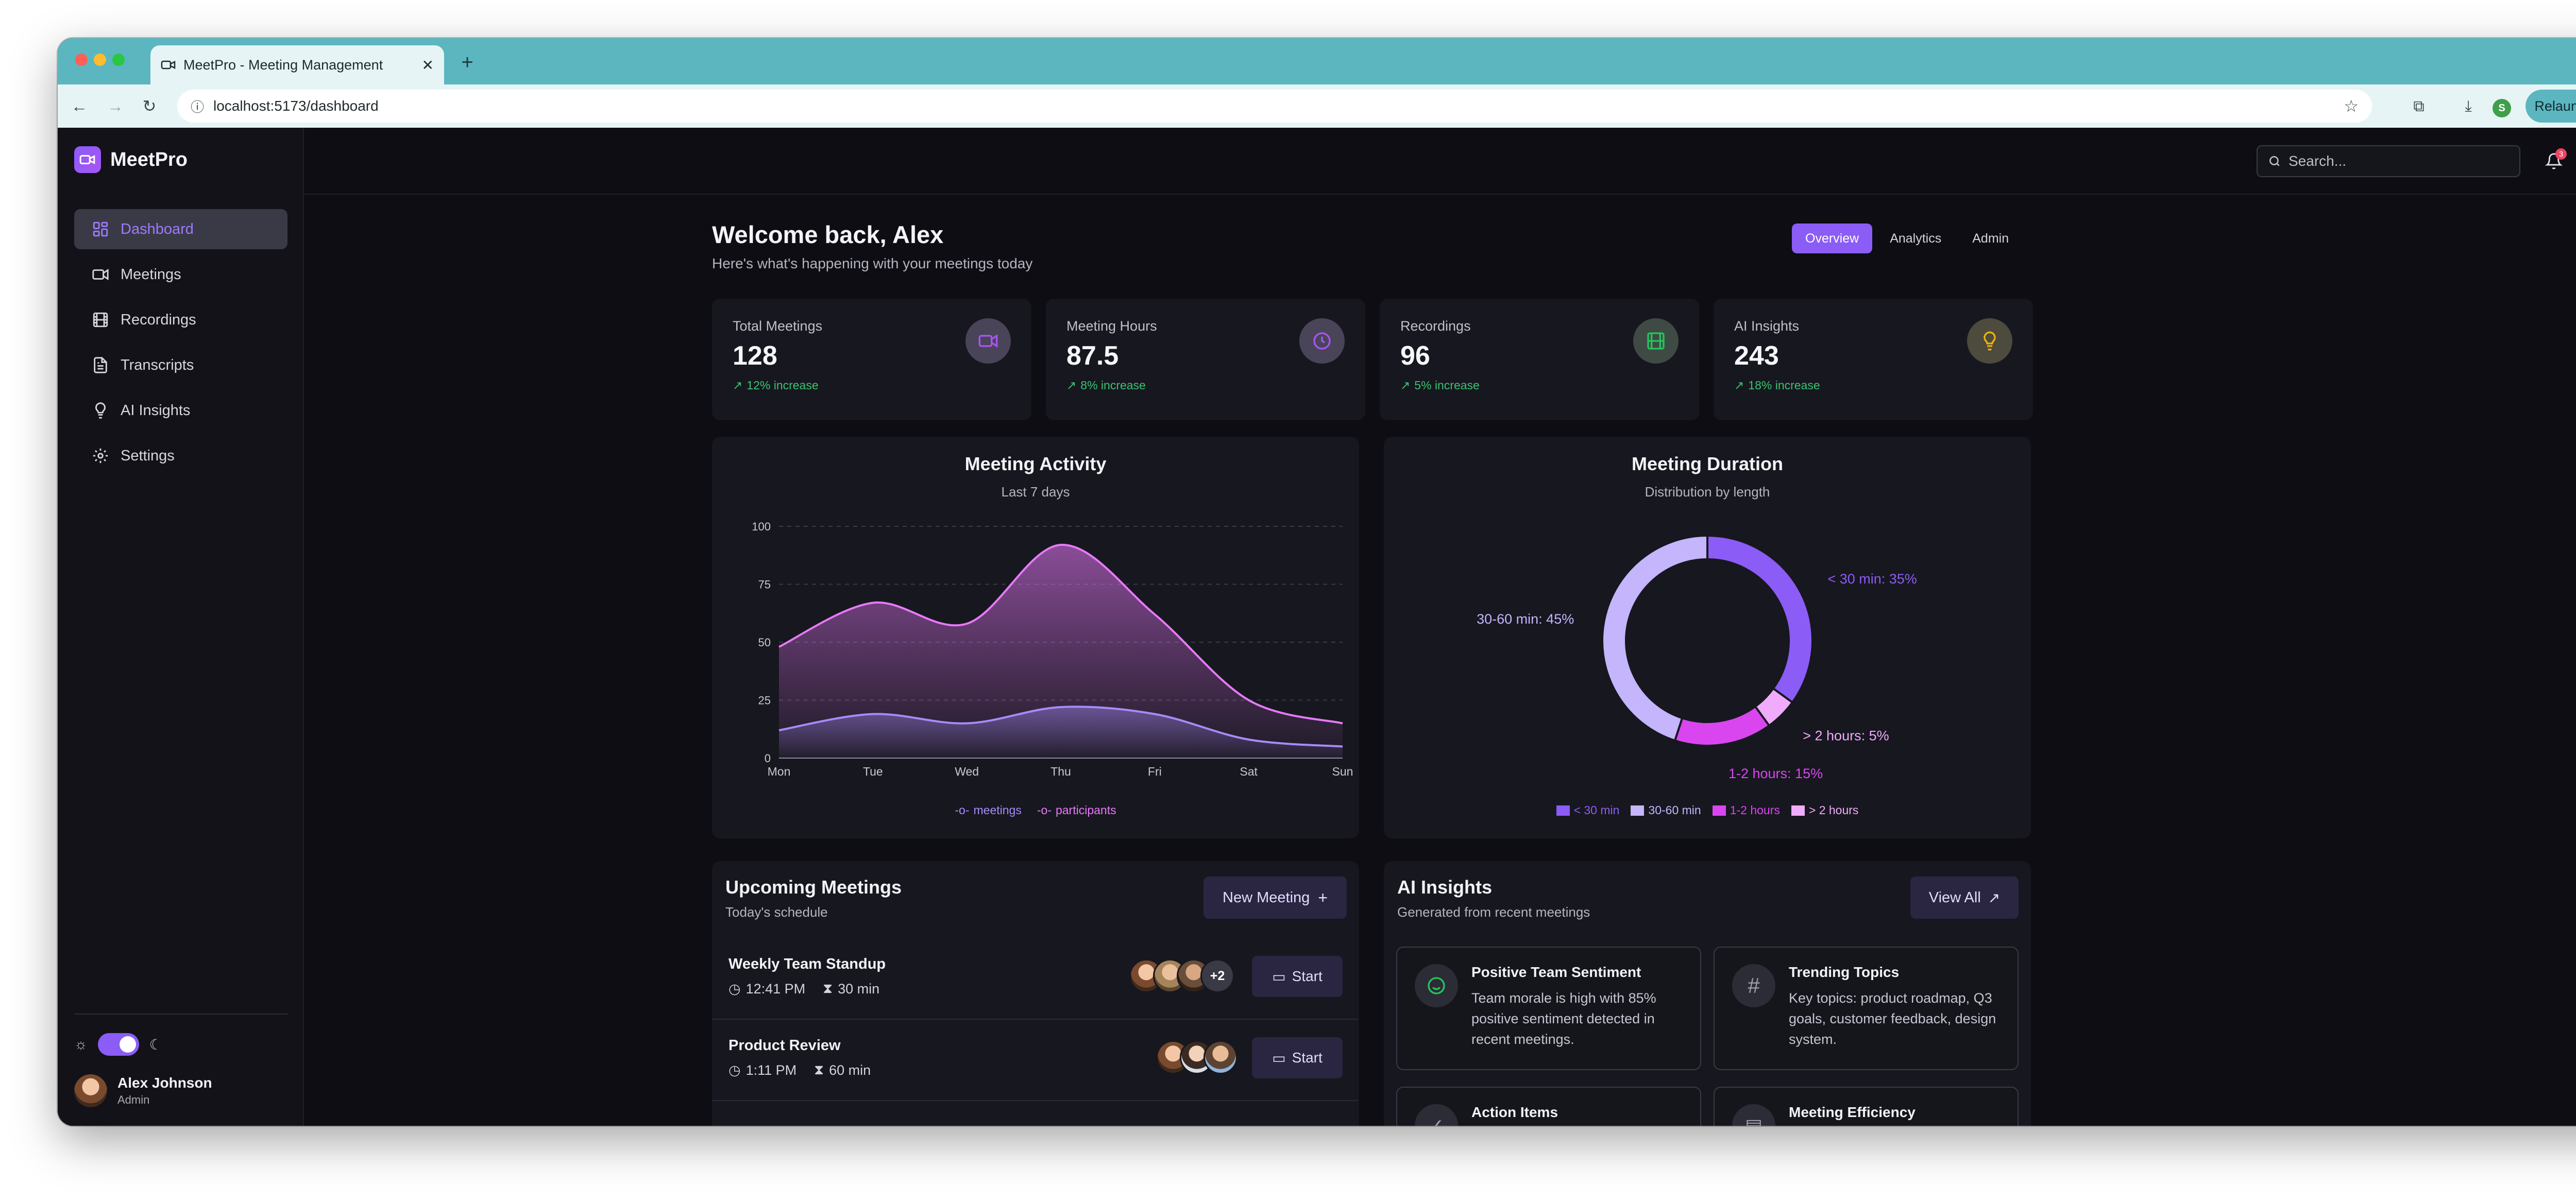  Describe the element at coordinates (828, 234) in the screenshot. I see `page-title: Welcome back, Alex` at that location.